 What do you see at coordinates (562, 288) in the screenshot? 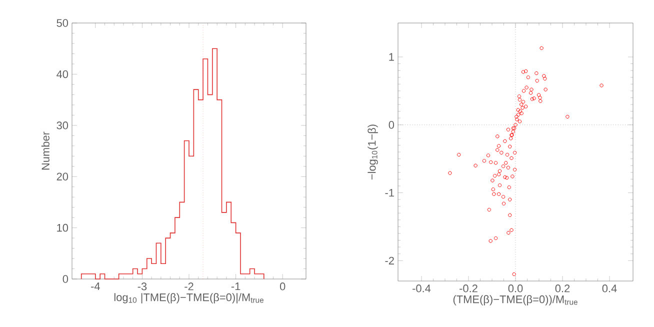
I see `x-tick-label: 0.2` at bounding box center [562, 288].